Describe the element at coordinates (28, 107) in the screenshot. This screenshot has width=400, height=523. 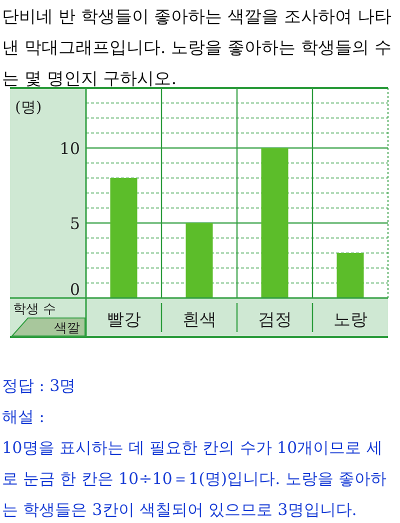
I see `text: (명)` at that location.